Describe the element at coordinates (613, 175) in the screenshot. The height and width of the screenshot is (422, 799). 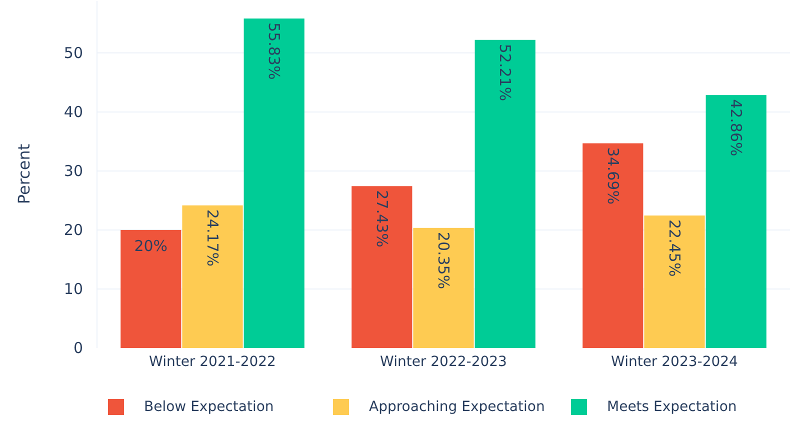
I see `data-label: 34.69%` at that location.